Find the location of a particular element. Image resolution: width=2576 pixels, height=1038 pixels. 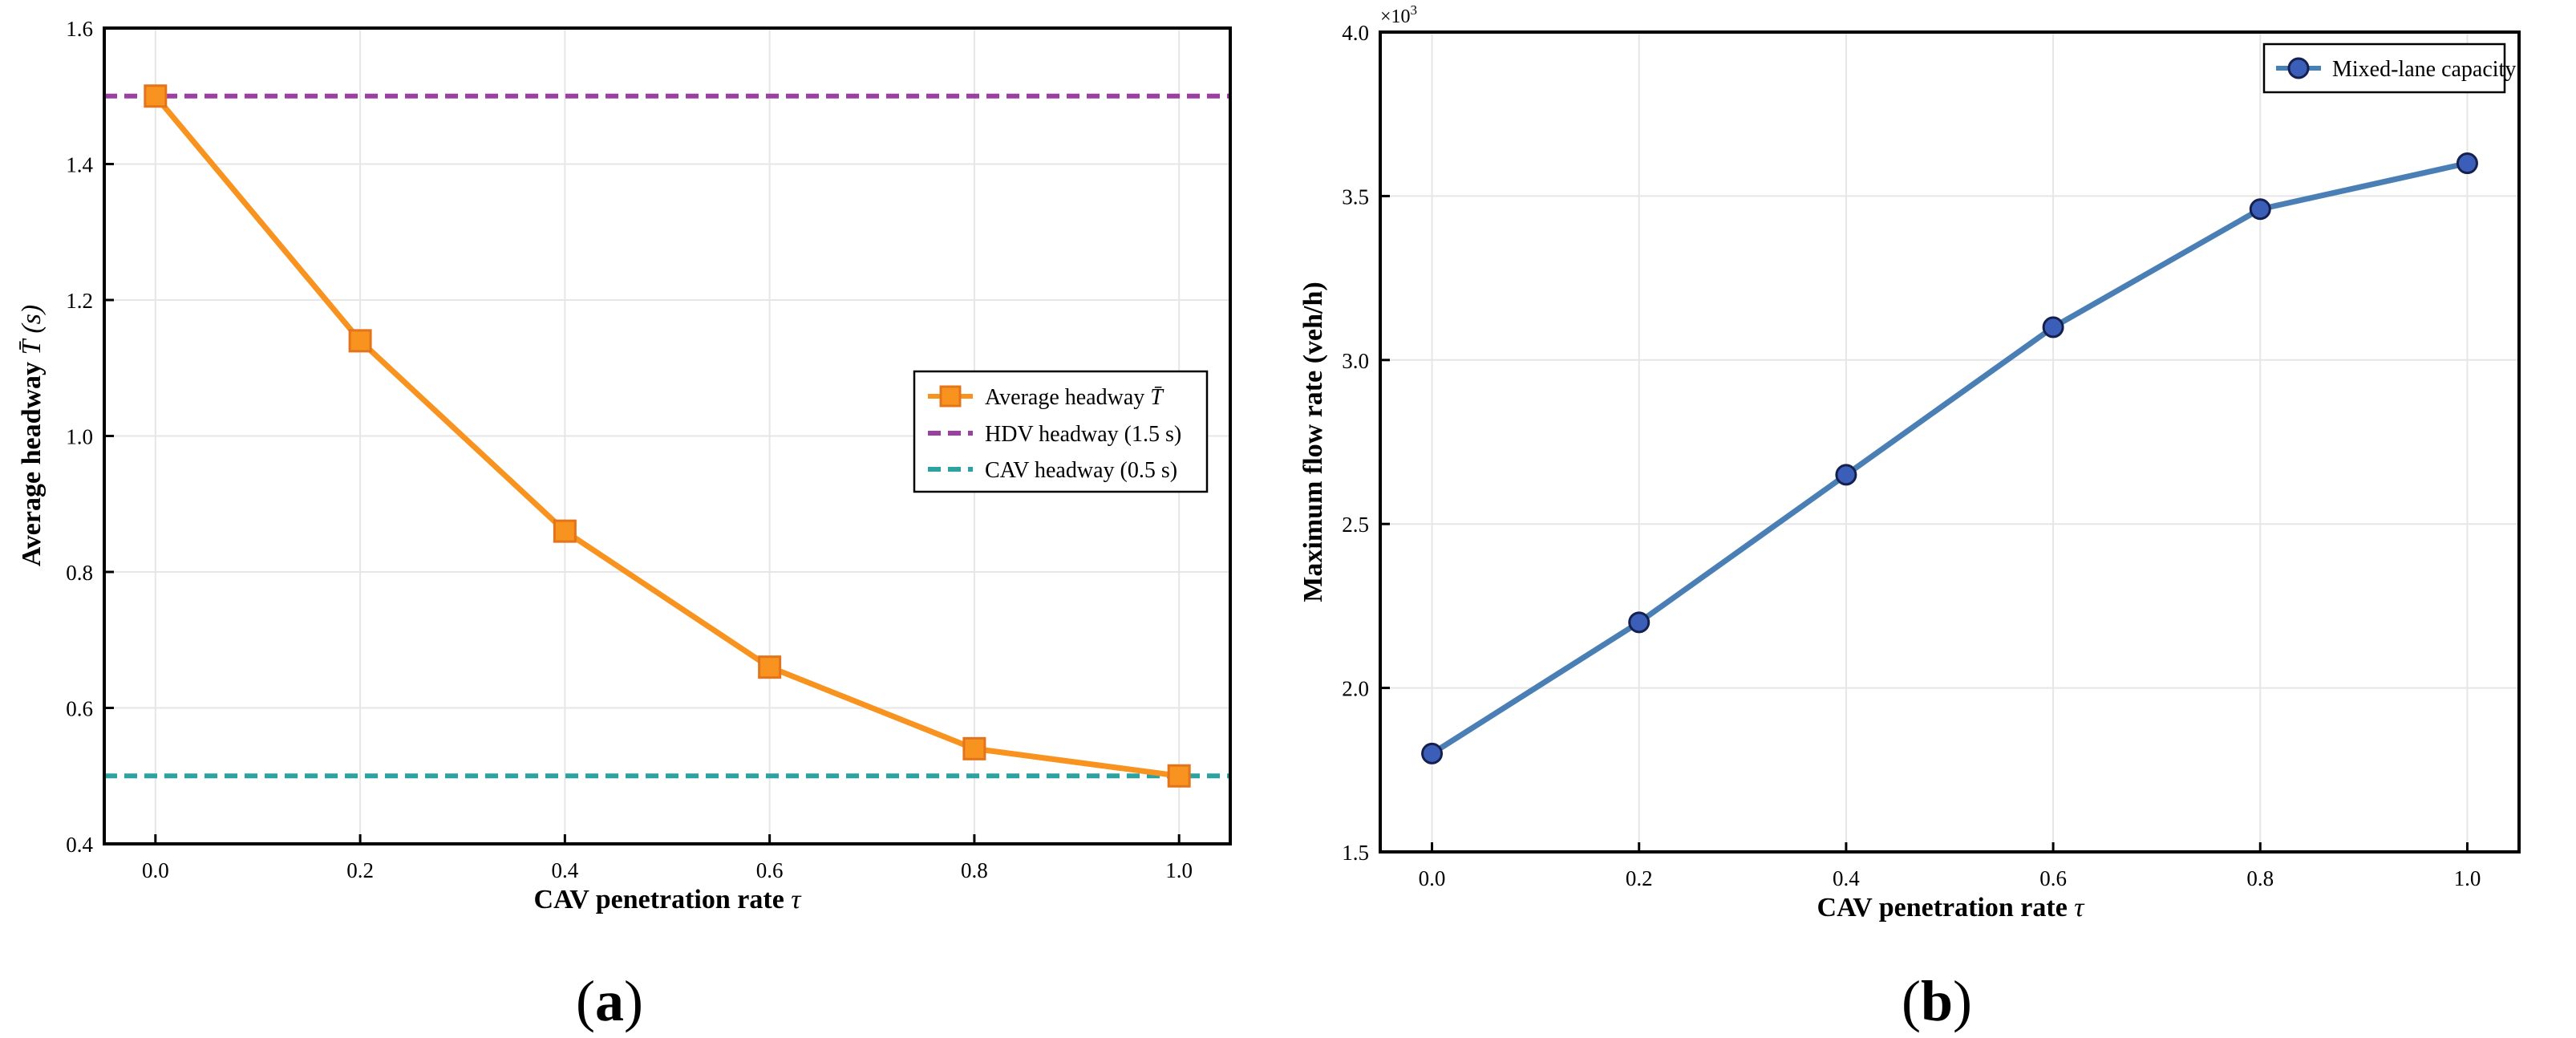

x-tick-label-a: 0.8 is located at coordinates (975, 870).